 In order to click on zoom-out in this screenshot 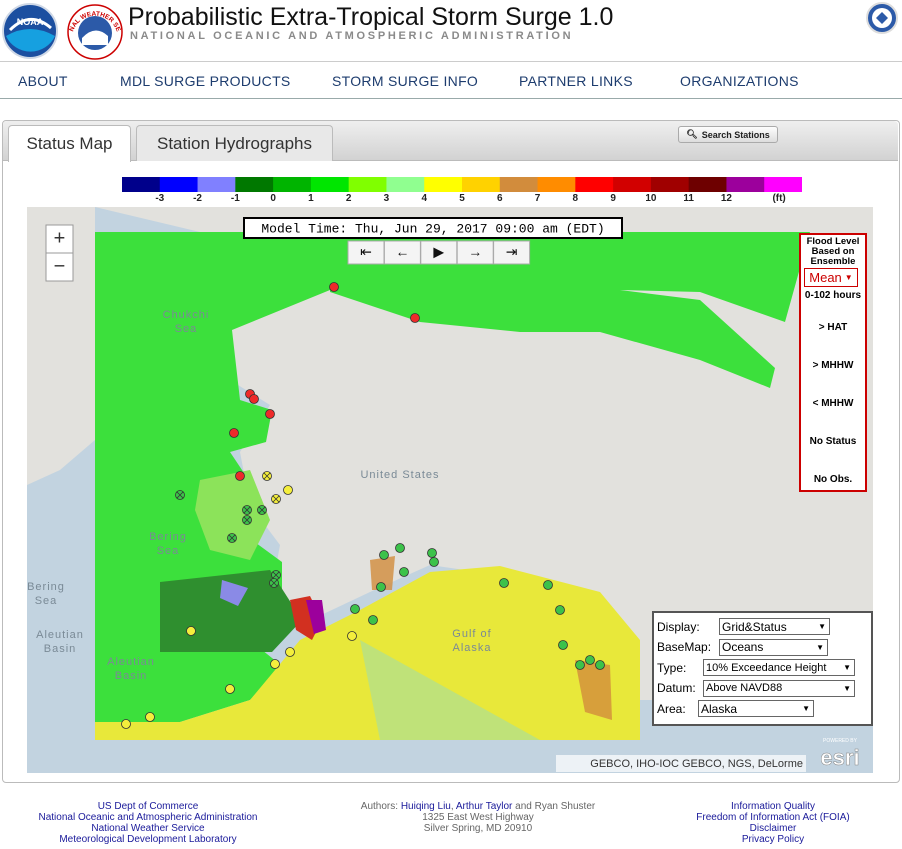, I will do `click(59, 267)`.